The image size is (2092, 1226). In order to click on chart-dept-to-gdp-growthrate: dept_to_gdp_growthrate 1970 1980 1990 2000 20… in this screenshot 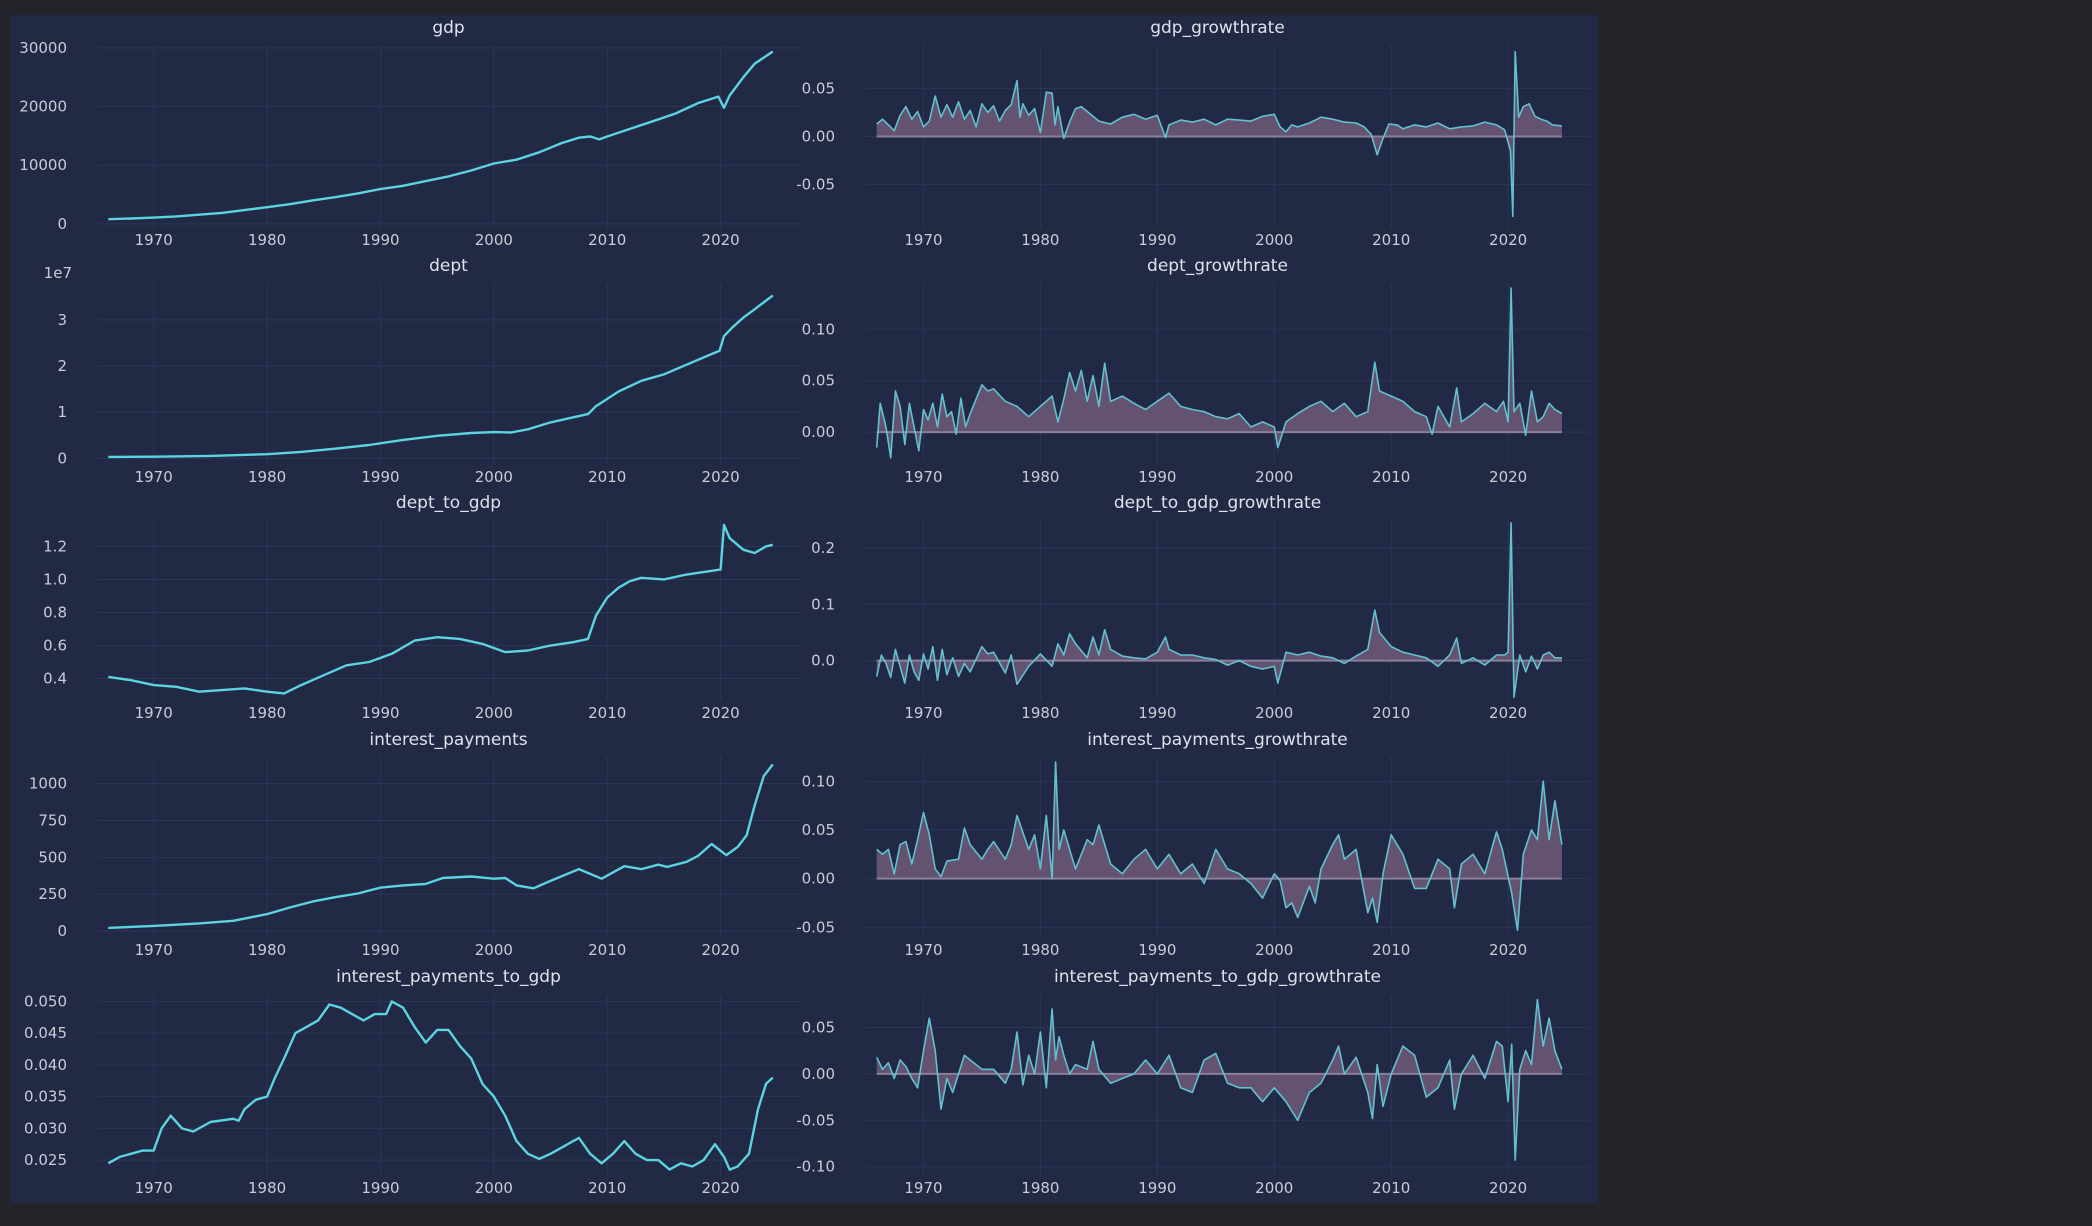, I will do `click(1200, 607)`.